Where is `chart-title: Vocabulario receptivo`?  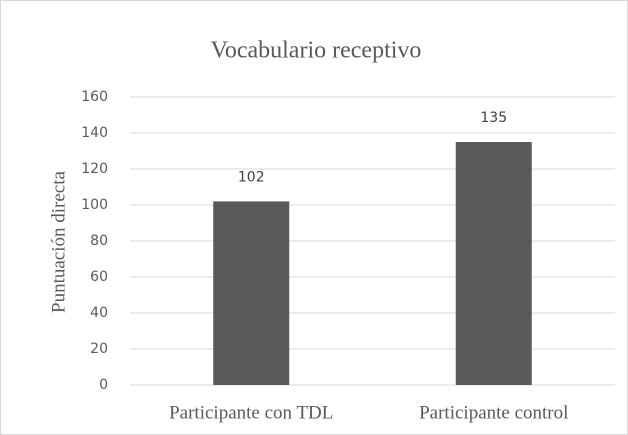 chart-title: Vocabulario receptivo is located at coordinates (316, 51).